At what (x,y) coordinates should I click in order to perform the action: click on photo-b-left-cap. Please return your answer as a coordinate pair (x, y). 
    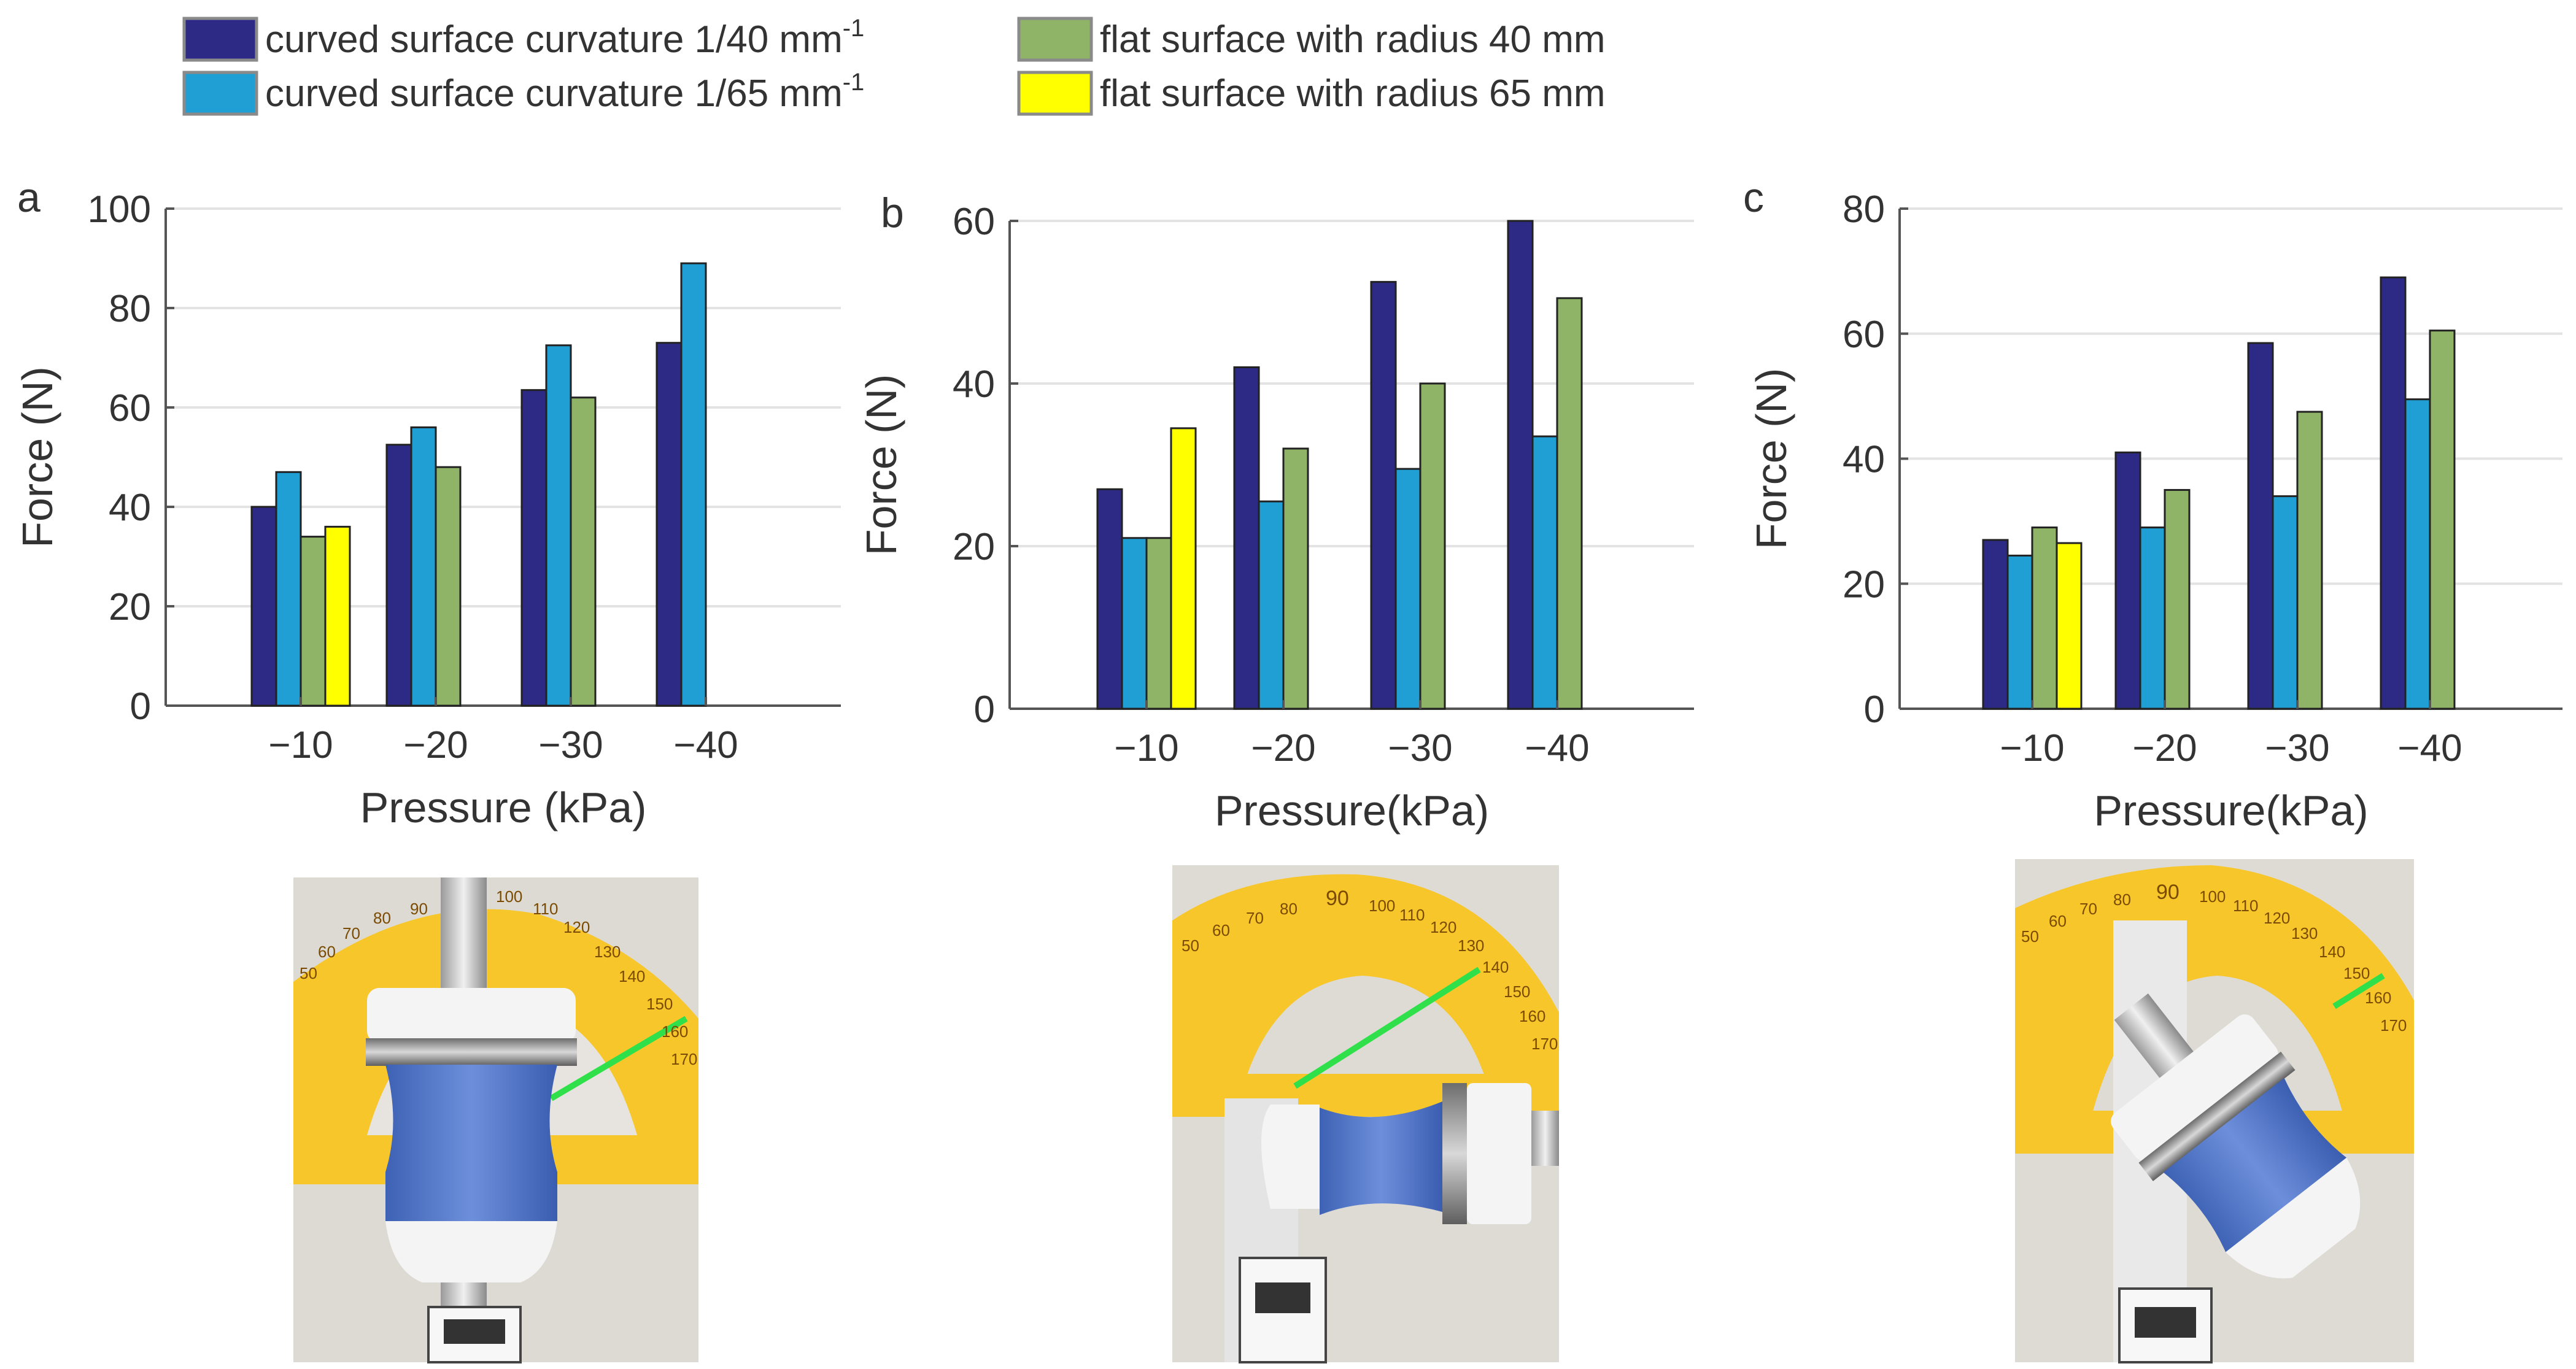
    Looking at the image, I should click on (1290, 1157).